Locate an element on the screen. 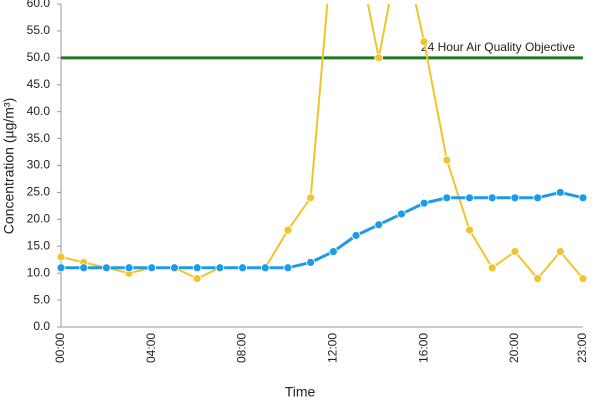  x-axis-title: Time is located at coordinates (300, 392).